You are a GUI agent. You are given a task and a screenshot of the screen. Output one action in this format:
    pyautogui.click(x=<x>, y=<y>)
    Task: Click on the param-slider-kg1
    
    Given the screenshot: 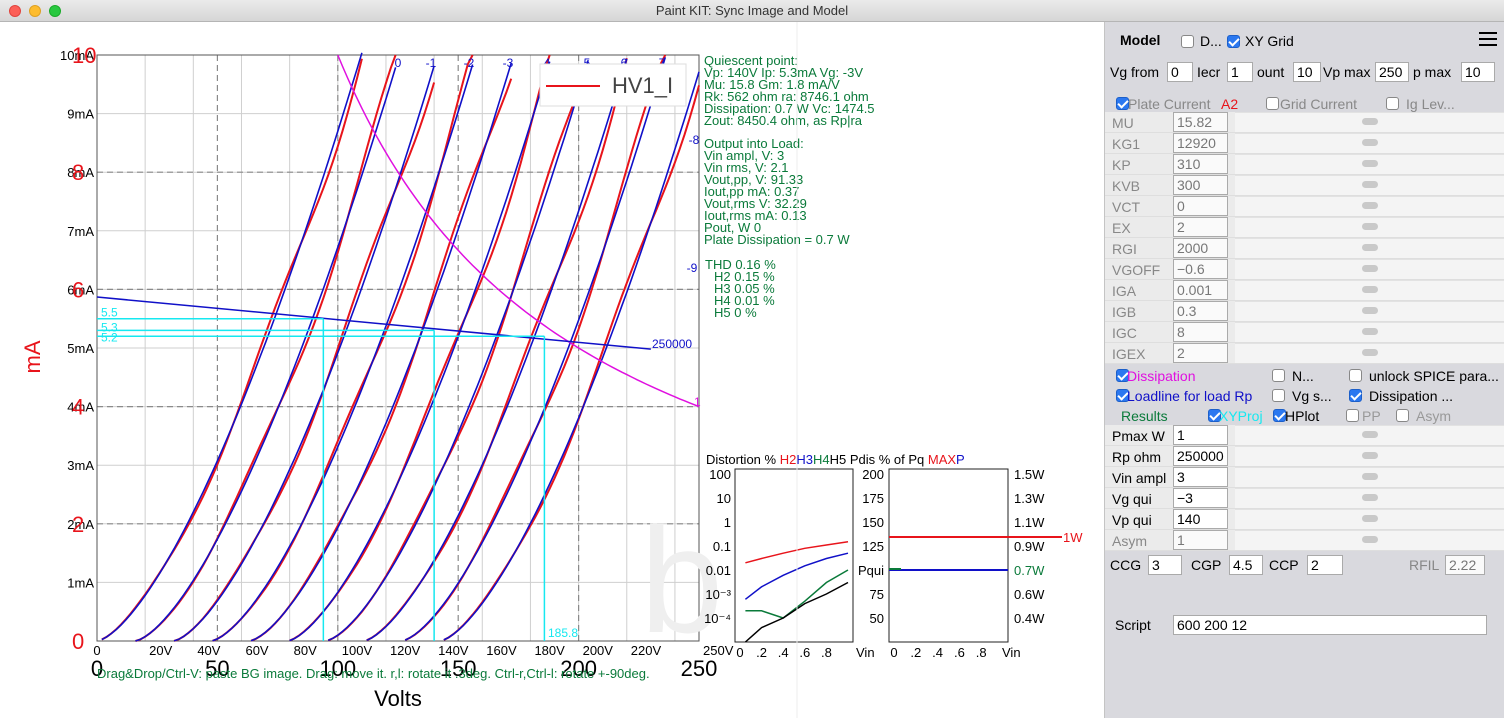 What is the action you would take?
    pyautogui.click(x=1369, y=143)
    